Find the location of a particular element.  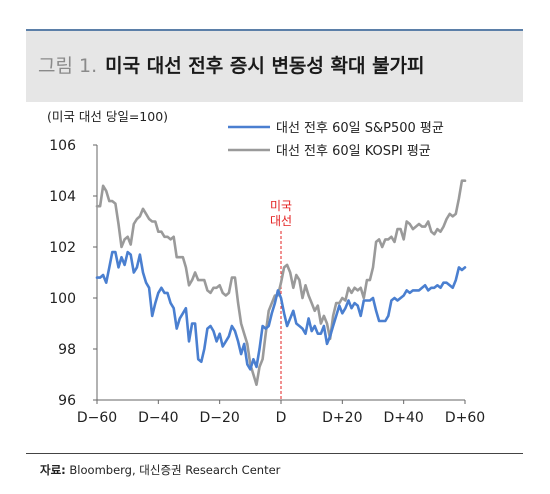

source-text: Bloomberg, 대신증권 Research Center is located at coordinates (175, 470).